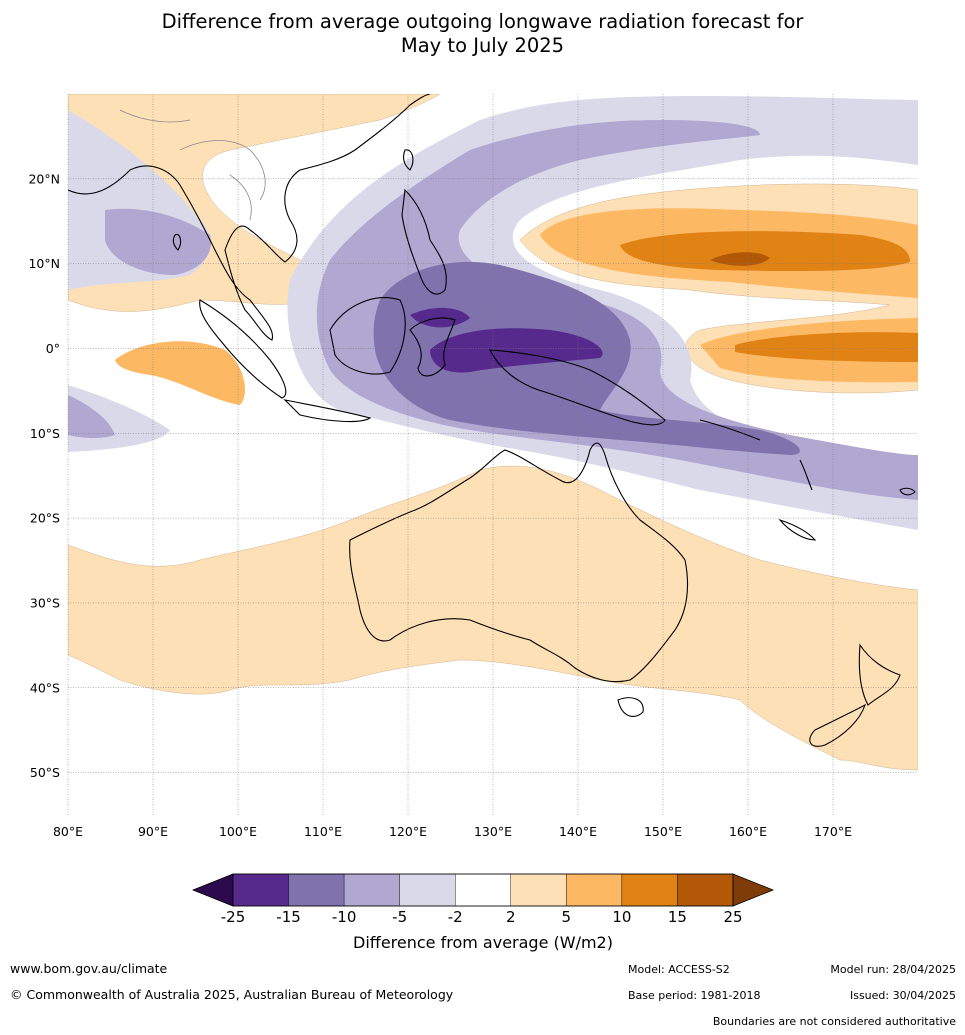 This screenshot has width=965, height=1035. I want to click on country-boundaries, so click(192, 165).